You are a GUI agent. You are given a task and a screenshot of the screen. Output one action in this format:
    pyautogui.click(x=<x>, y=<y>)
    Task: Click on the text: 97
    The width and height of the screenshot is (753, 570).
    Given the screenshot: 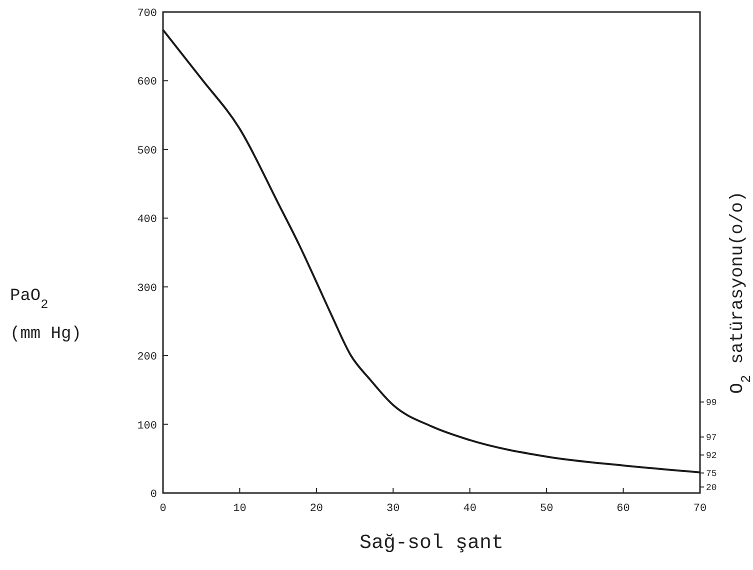 What is the action you would take?
    pyautogui.click(x=711, y=438)
    